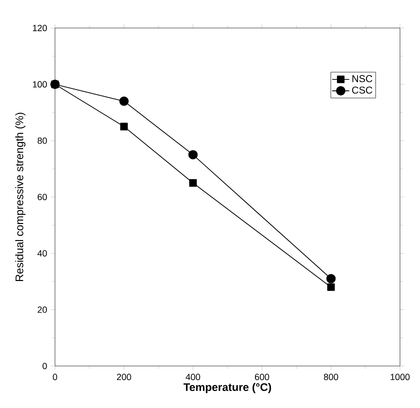 The image size is (420, 408). I want to click on x-tick-label: 600, so click(262, 377).